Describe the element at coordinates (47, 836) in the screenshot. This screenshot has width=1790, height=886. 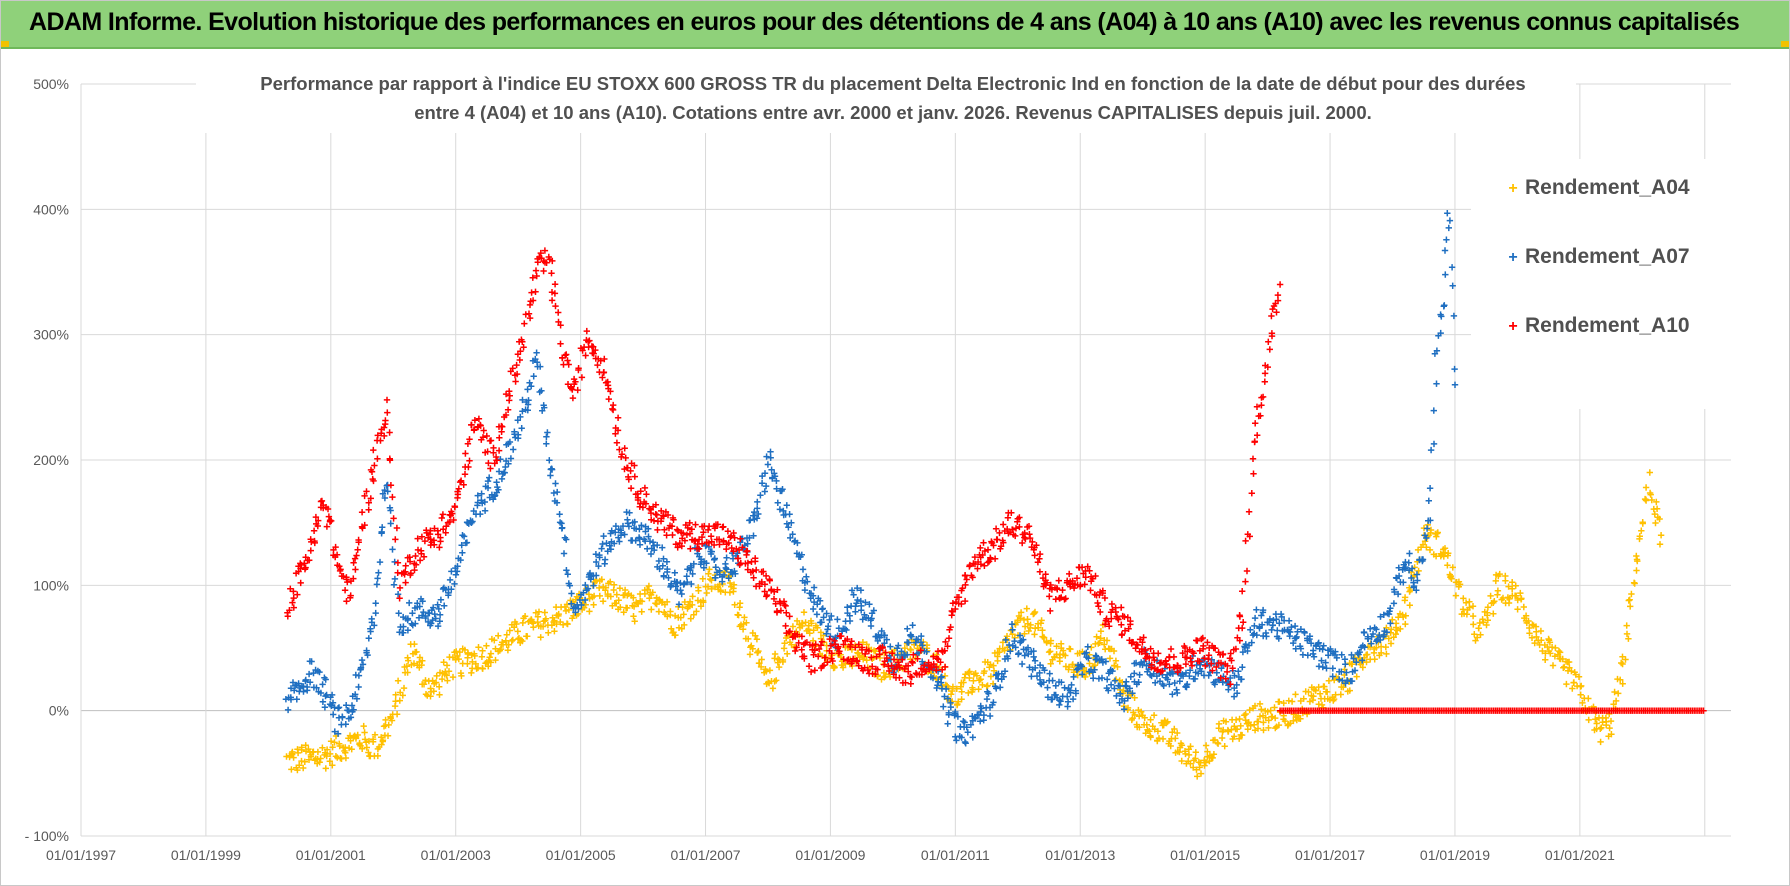
I see `y-tick-label: - 100%` at that location.